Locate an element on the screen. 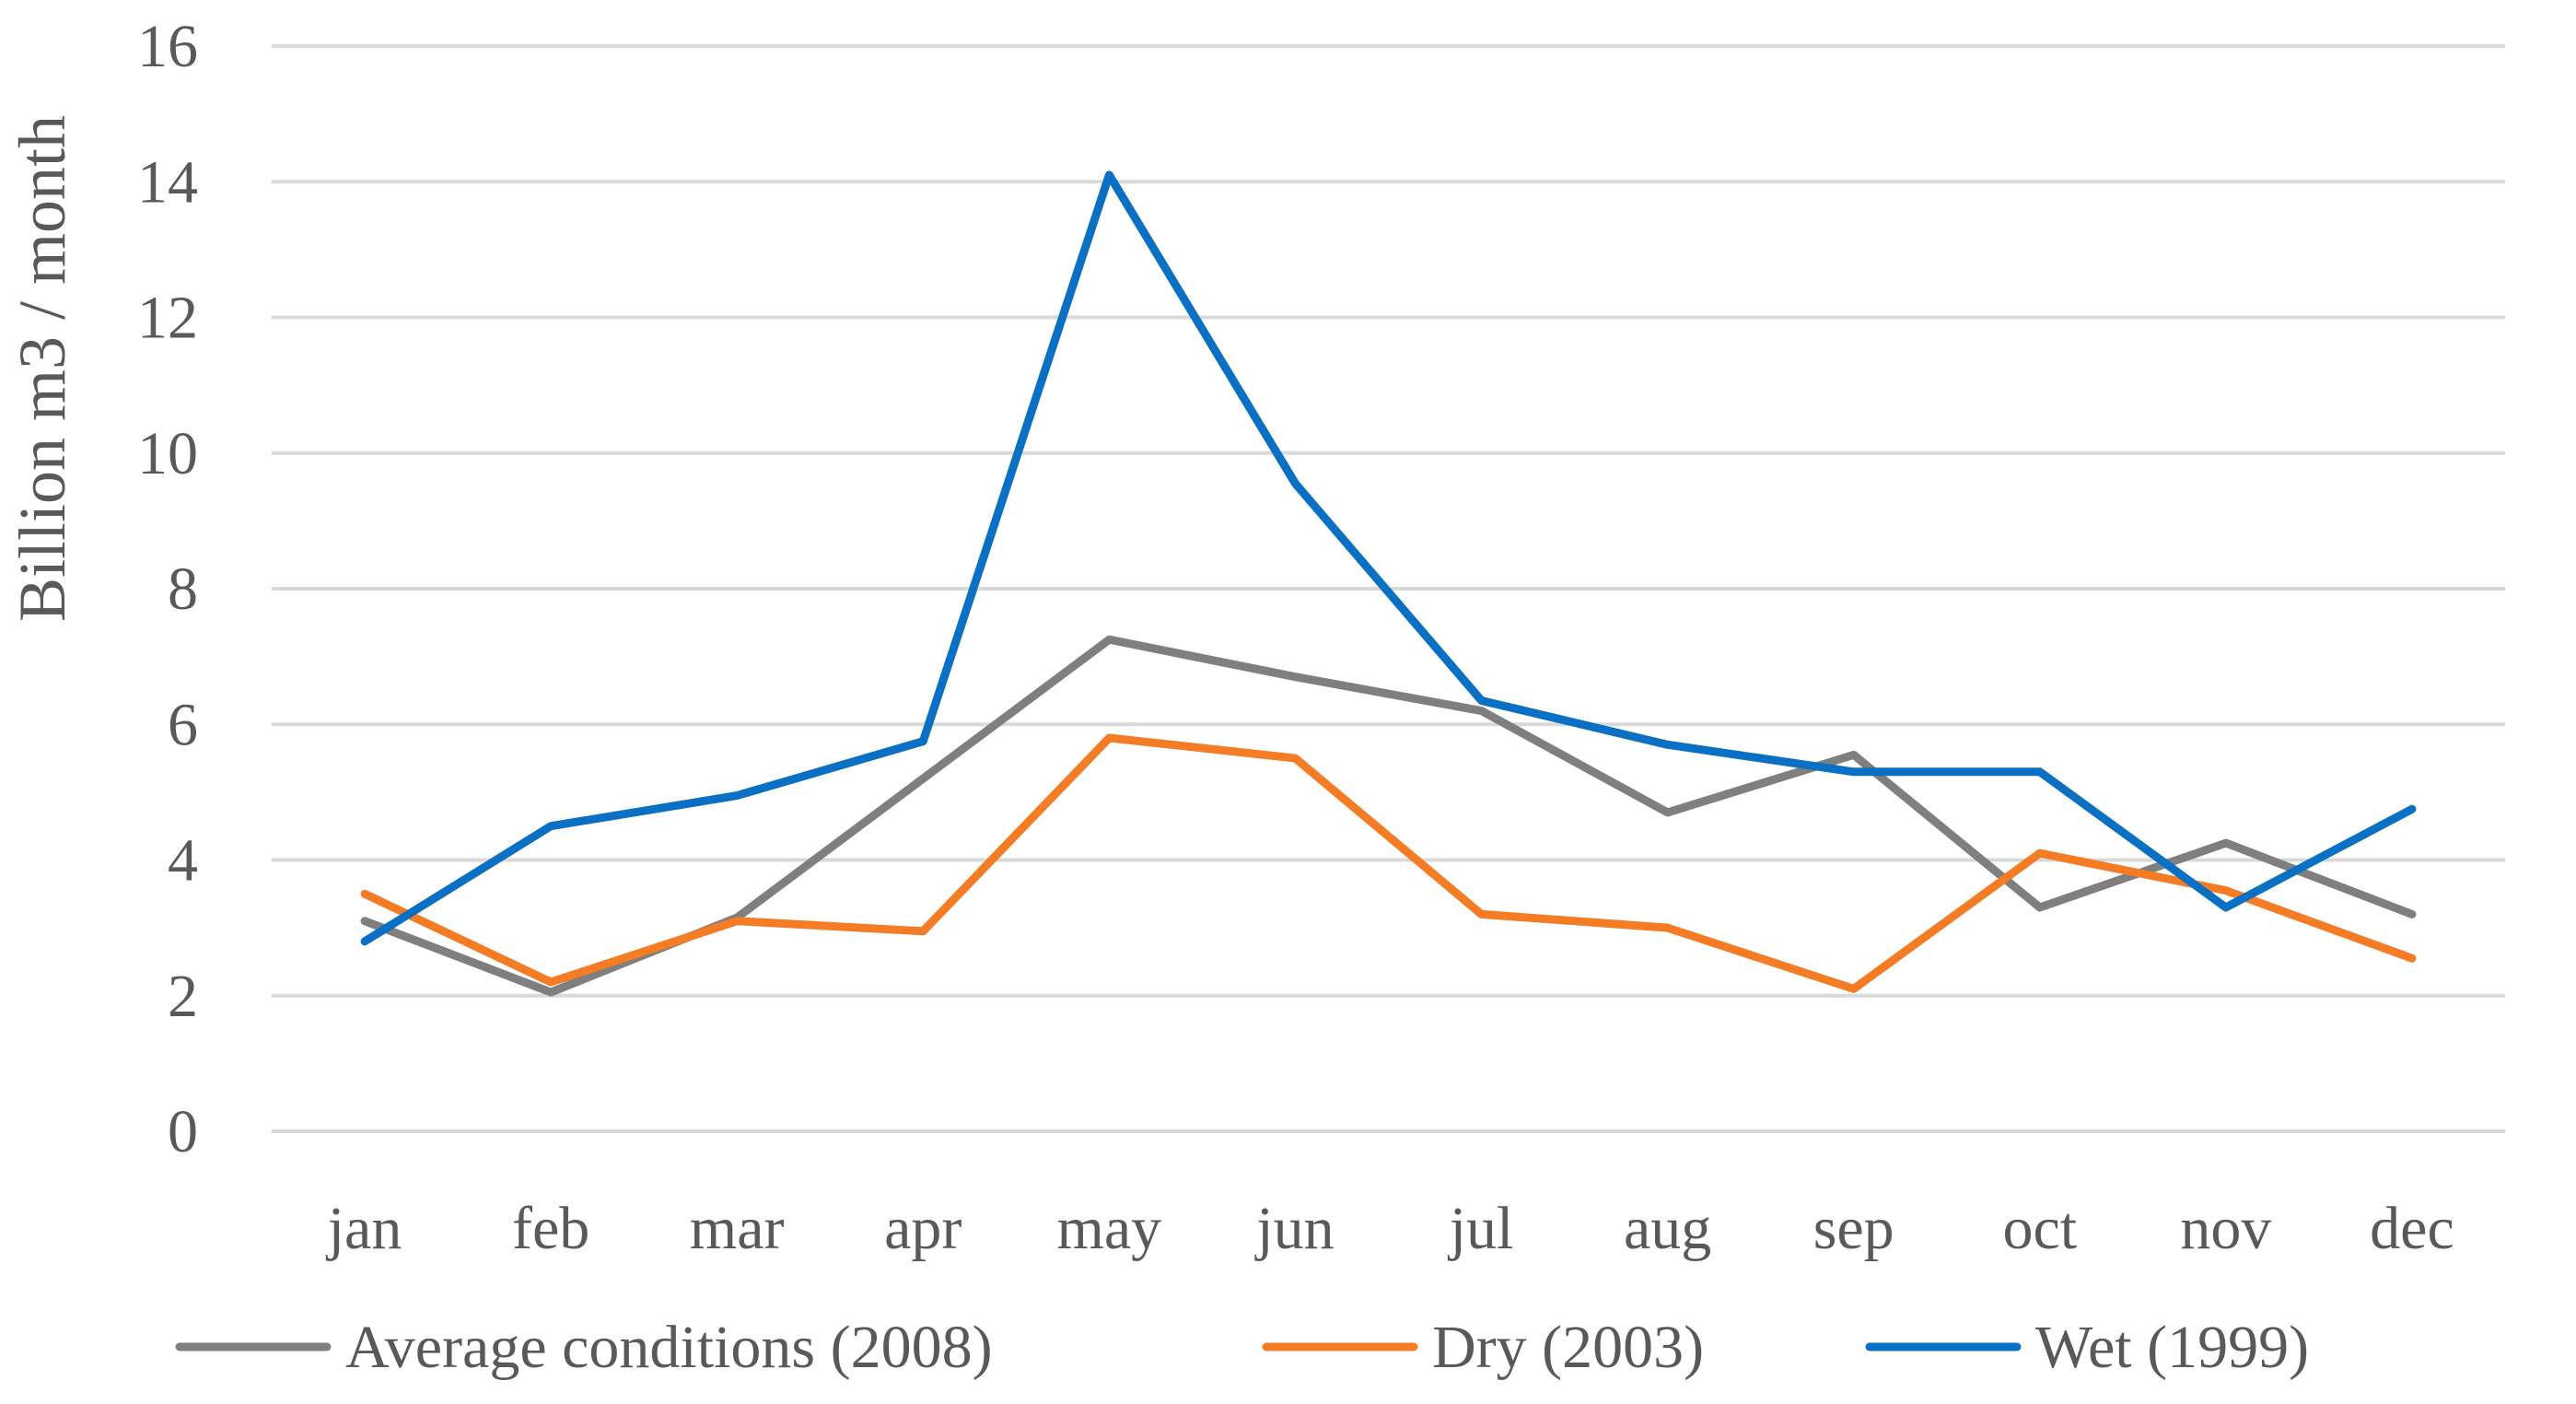  y-tick-label: 8 is located at coordinates (183, 589).